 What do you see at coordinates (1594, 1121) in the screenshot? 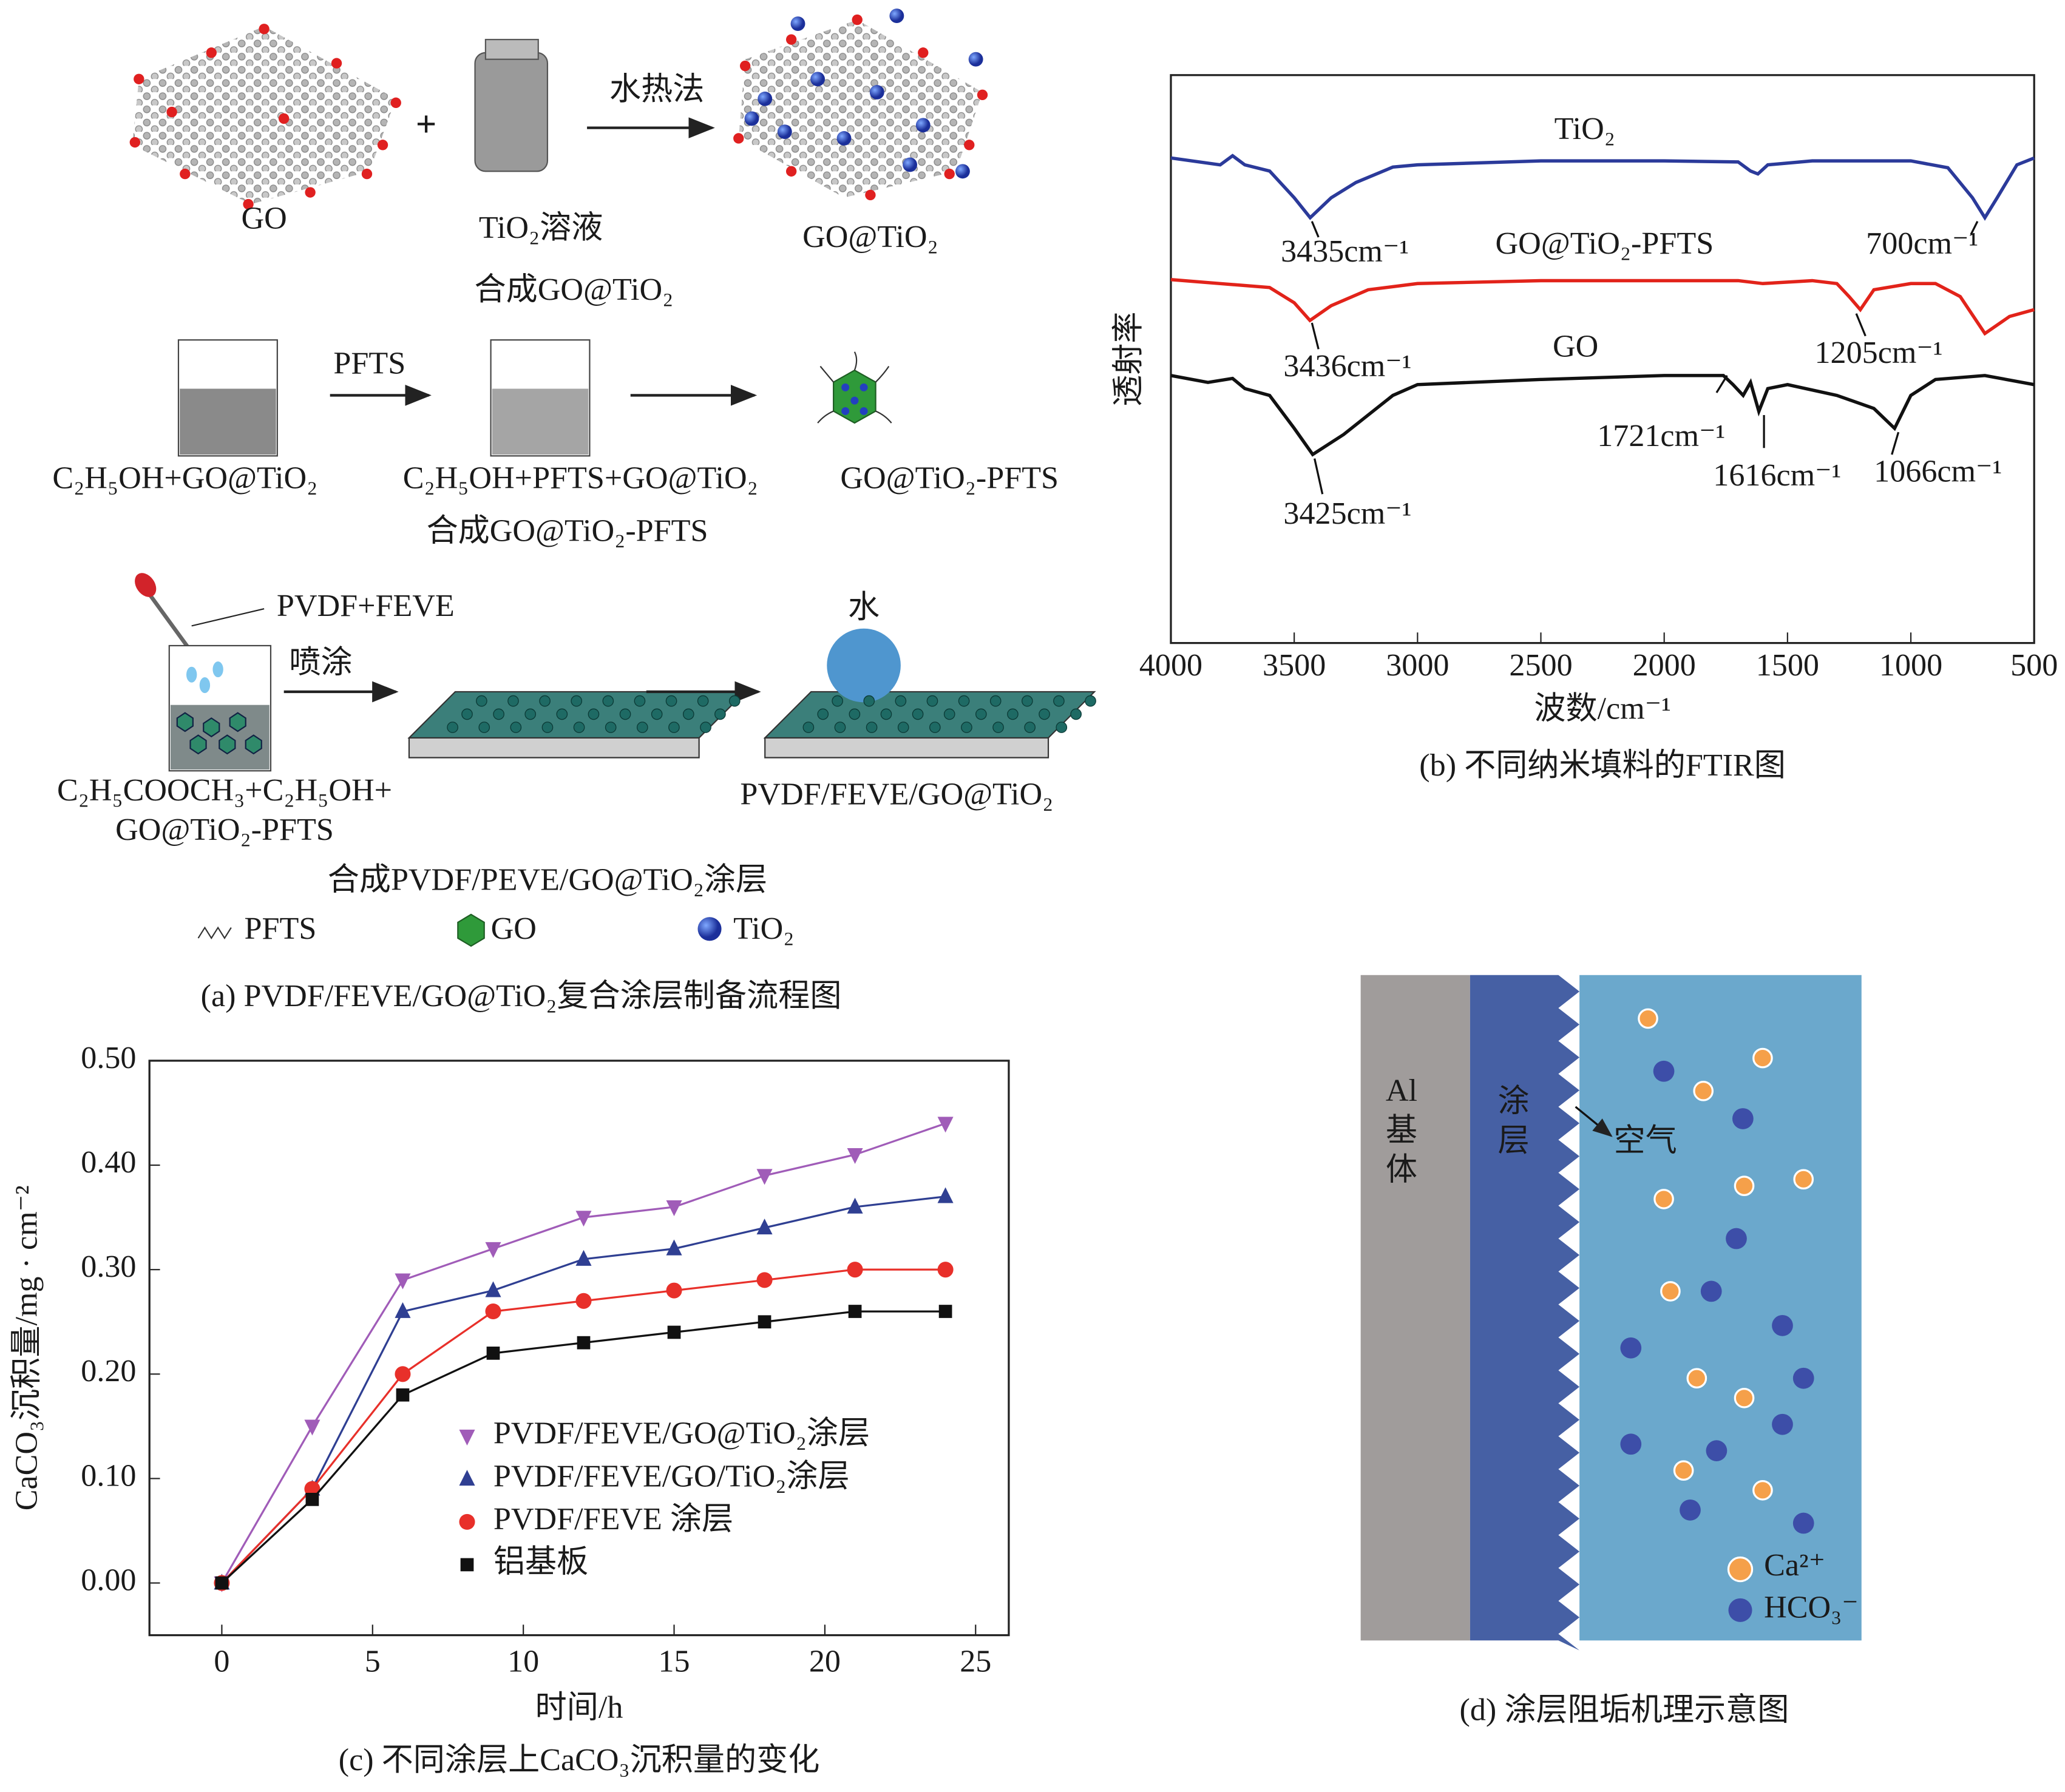
I see `arrow` at bounding box center [1594, 1121].